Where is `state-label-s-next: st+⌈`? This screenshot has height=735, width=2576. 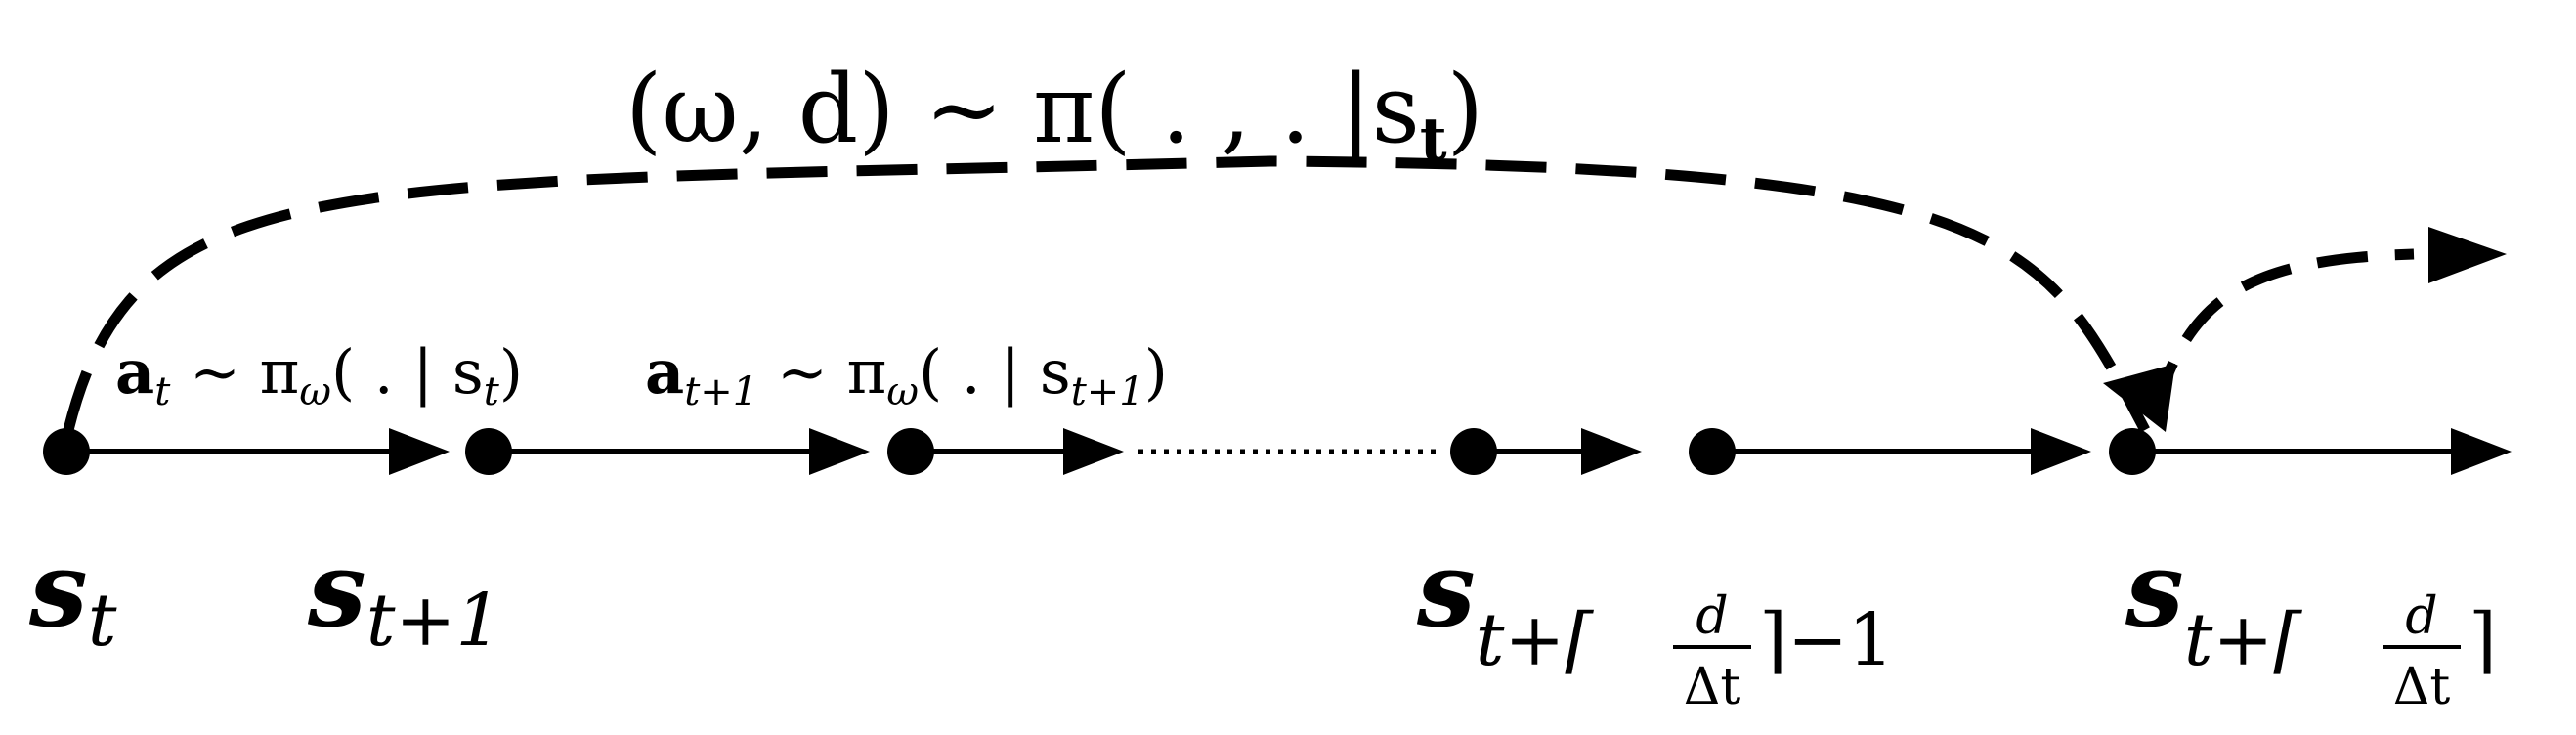 state-label-s-next: st+⌈ is located at coordinates (2214, 605).